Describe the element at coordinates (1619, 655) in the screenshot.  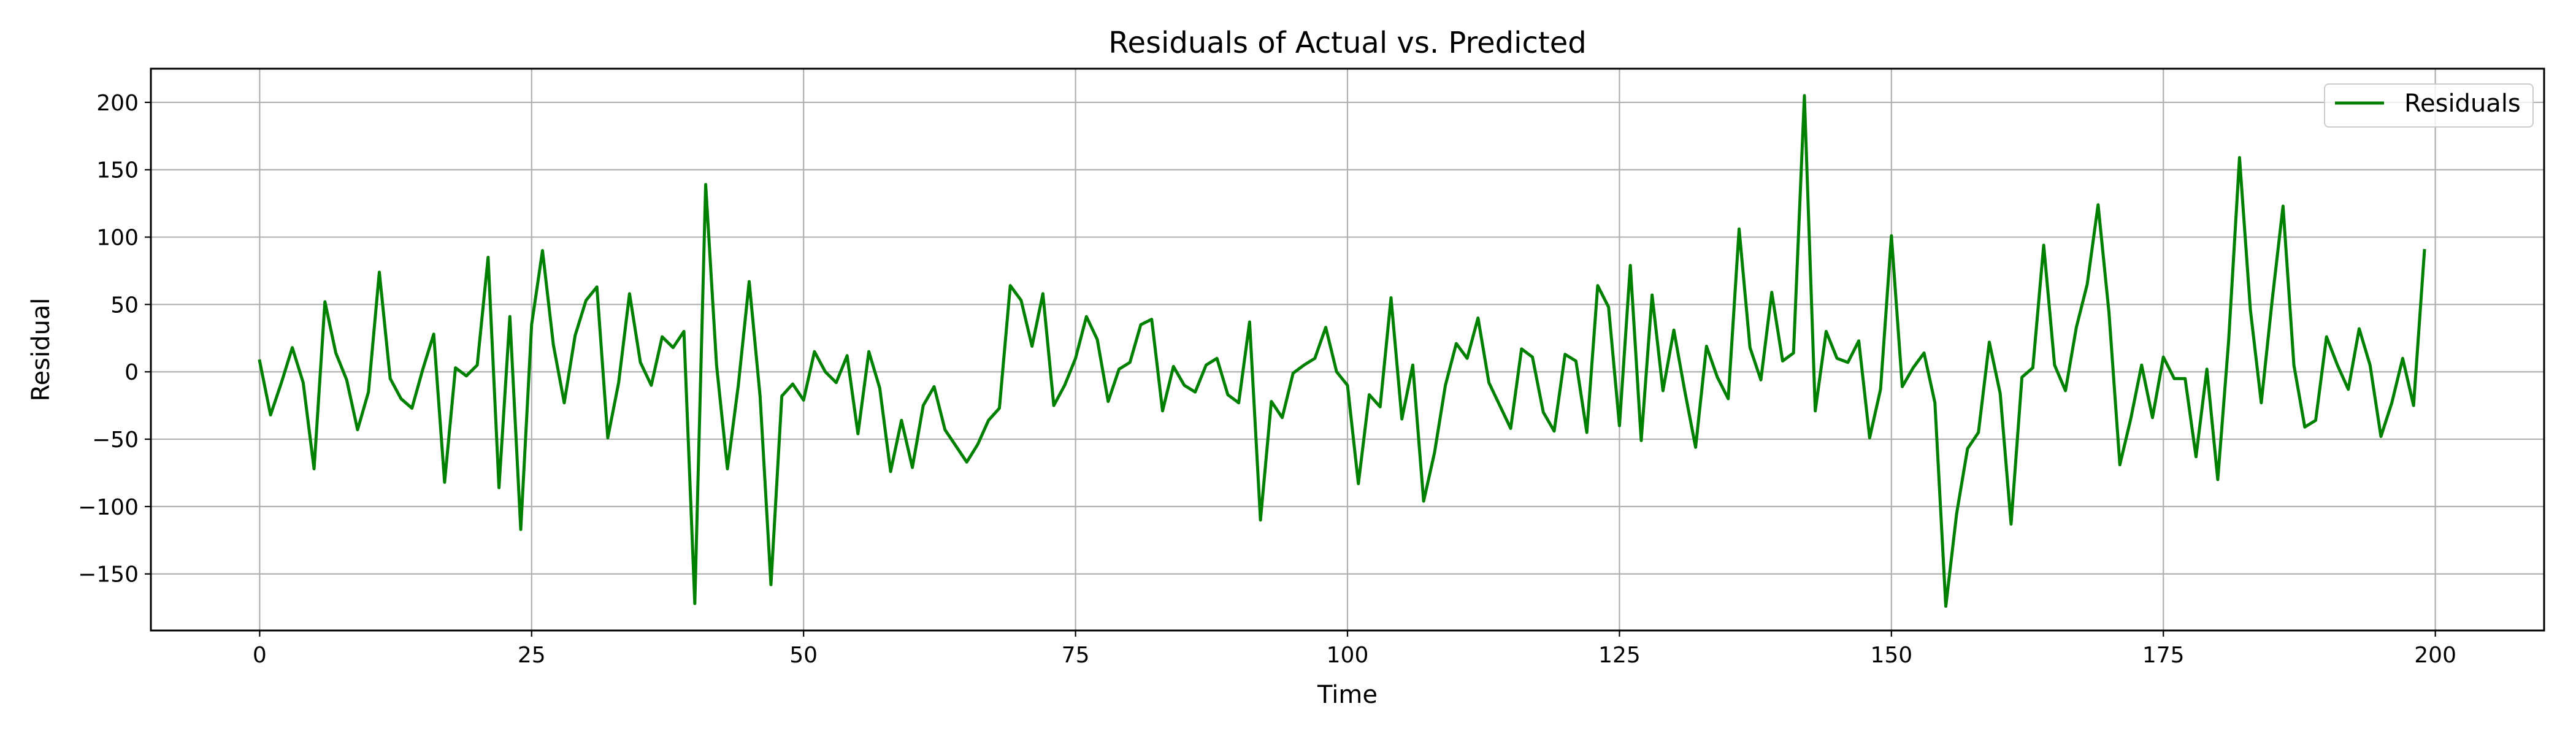
I see `x-tick-label: 125` at that location.